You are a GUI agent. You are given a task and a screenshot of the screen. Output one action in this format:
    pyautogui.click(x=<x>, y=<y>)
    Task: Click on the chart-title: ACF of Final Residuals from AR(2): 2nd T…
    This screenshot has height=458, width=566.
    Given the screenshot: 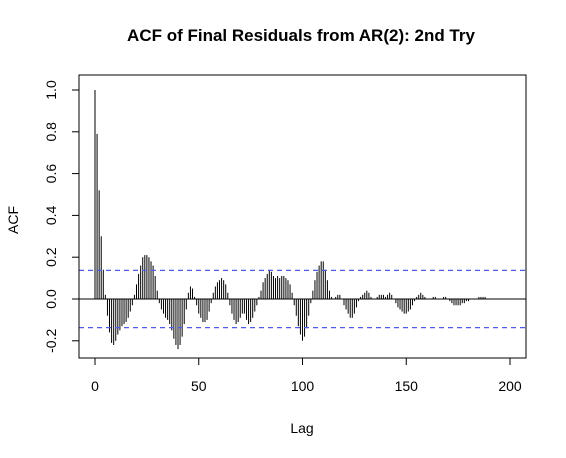 What is the action you would take?
    pyautogui.click(x=301, y=35)
    